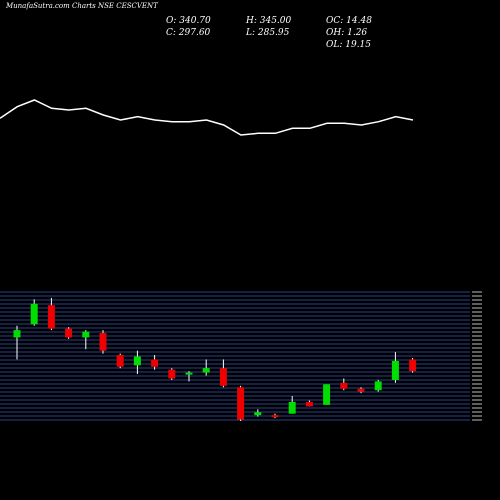  What do you see at coordinates (188, 21) in the screenshot?
I see `open-value: O: 340.70` at bounding box center [188, 21].